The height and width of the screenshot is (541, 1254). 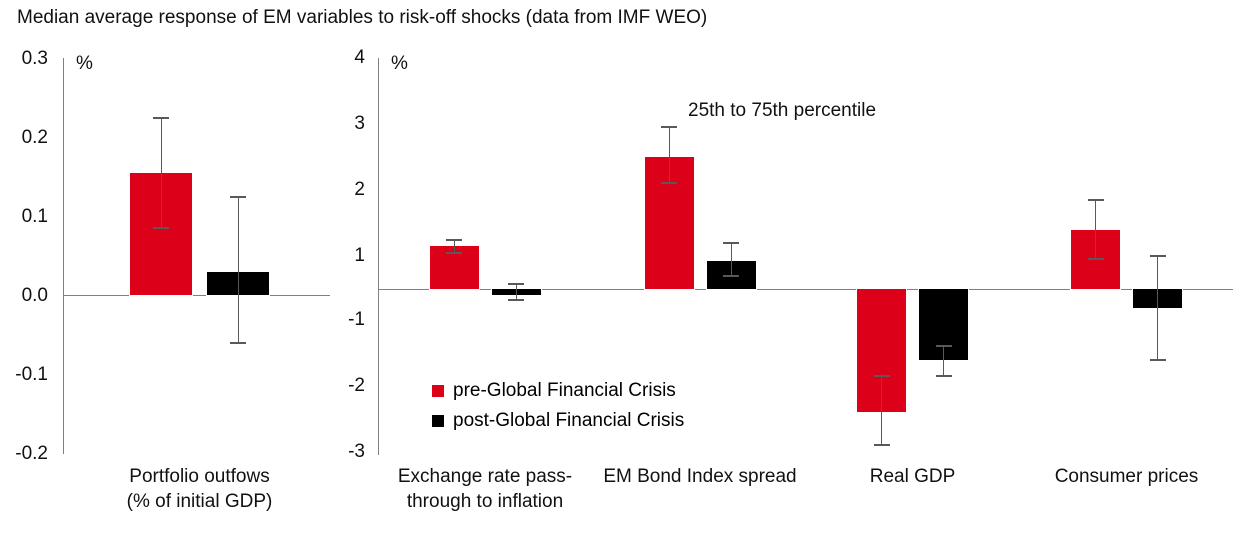 I want to click on category-label: Real GDP, so click(x=913, y=476).